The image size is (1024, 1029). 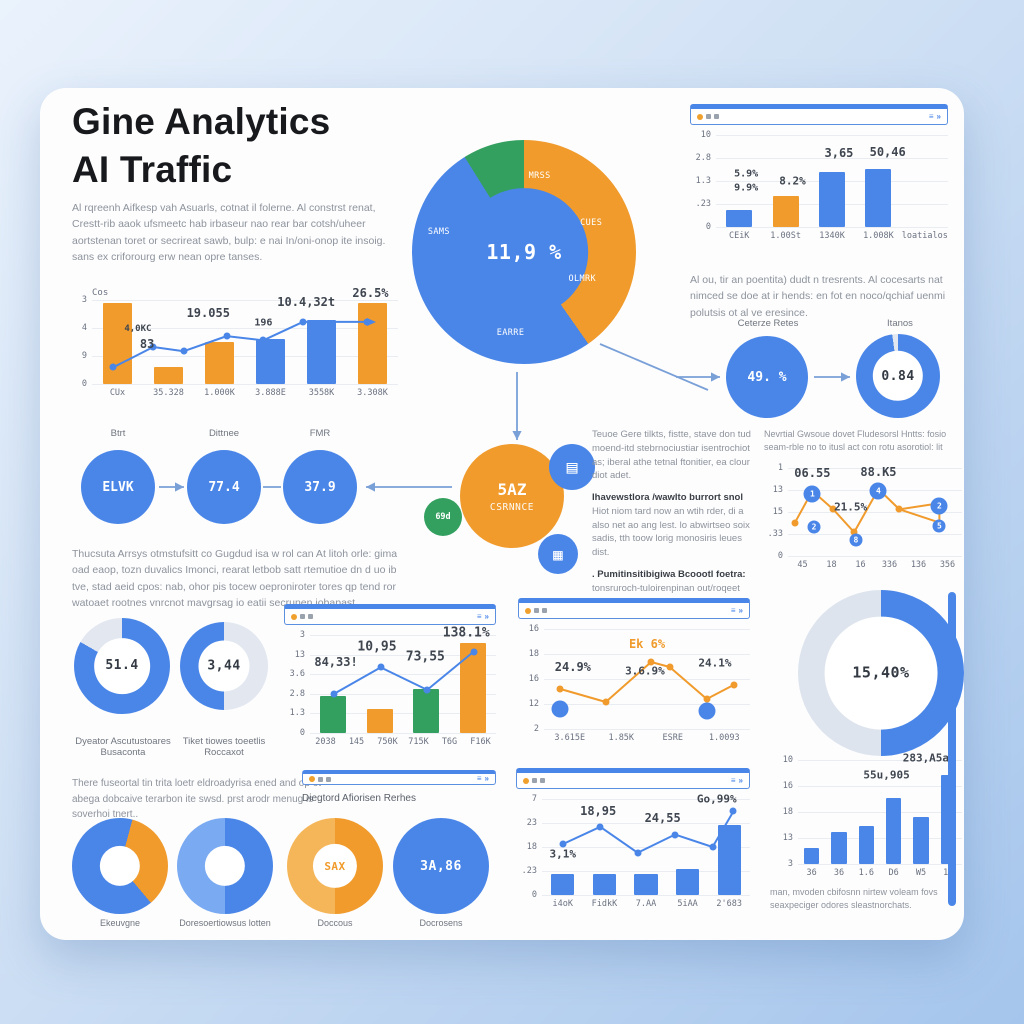 I want to click on scrollbar, so click(x=952, y=749).